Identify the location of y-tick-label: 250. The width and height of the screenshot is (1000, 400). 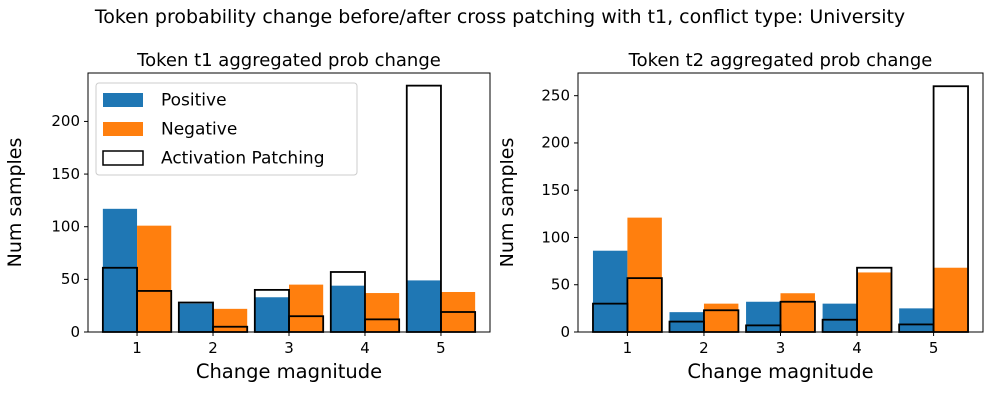
(555, 95).